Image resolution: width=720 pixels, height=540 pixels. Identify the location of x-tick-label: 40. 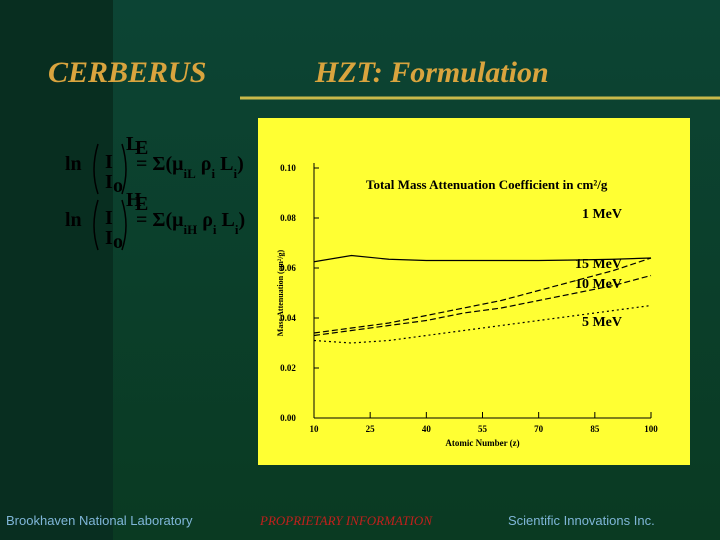
(427, 429).